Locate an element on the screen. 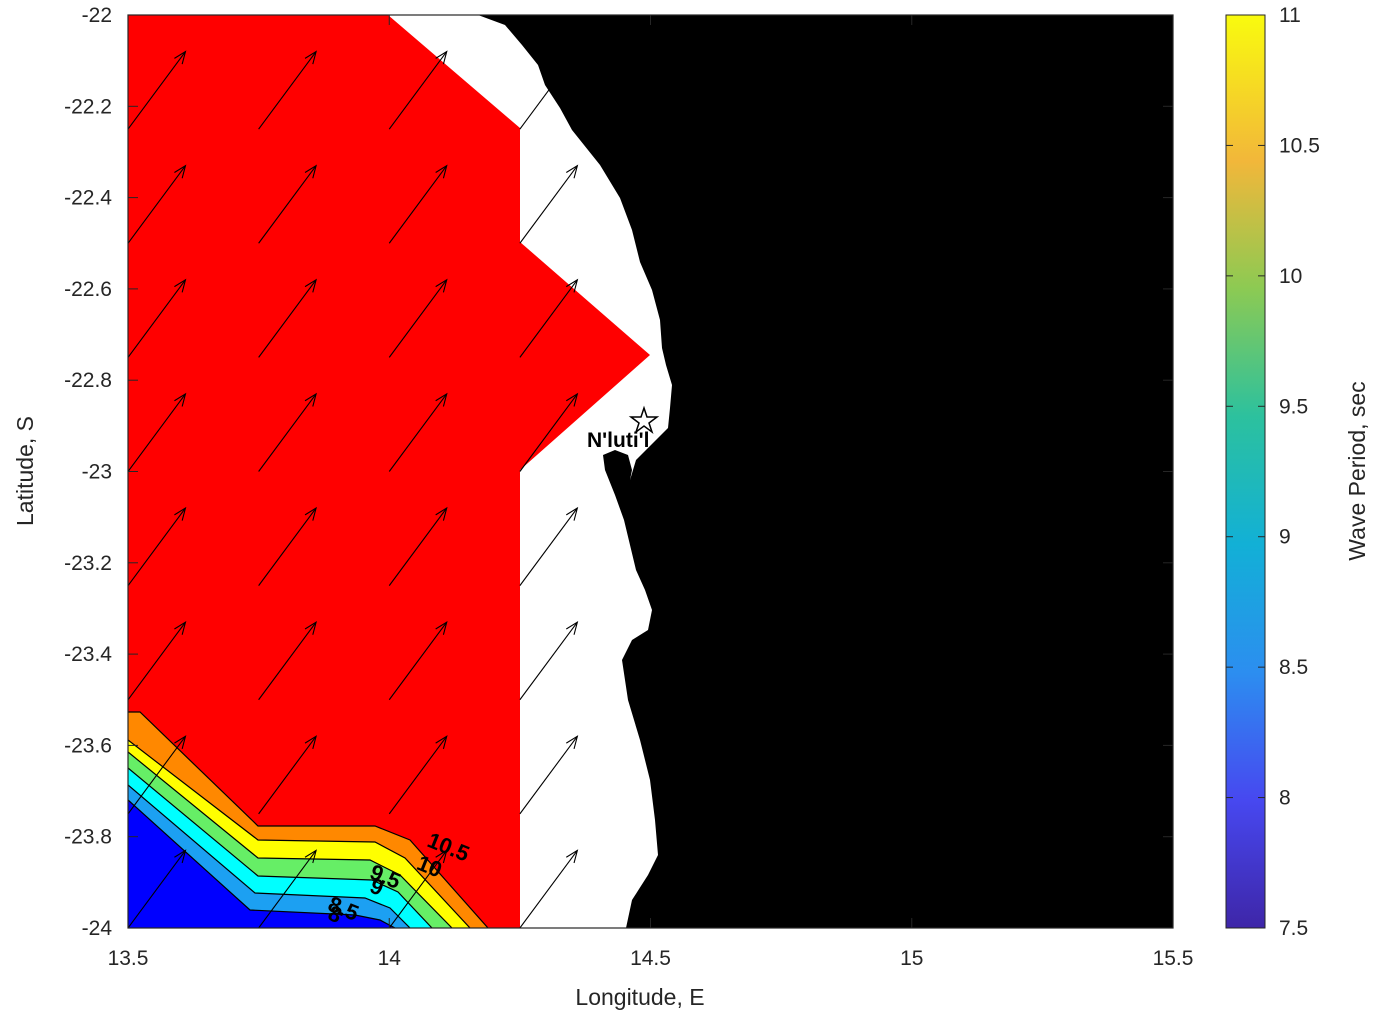 The width and height of the screenshot is (1387, 1019). x-tick-label: 14 is located at coordinates (390, 958).